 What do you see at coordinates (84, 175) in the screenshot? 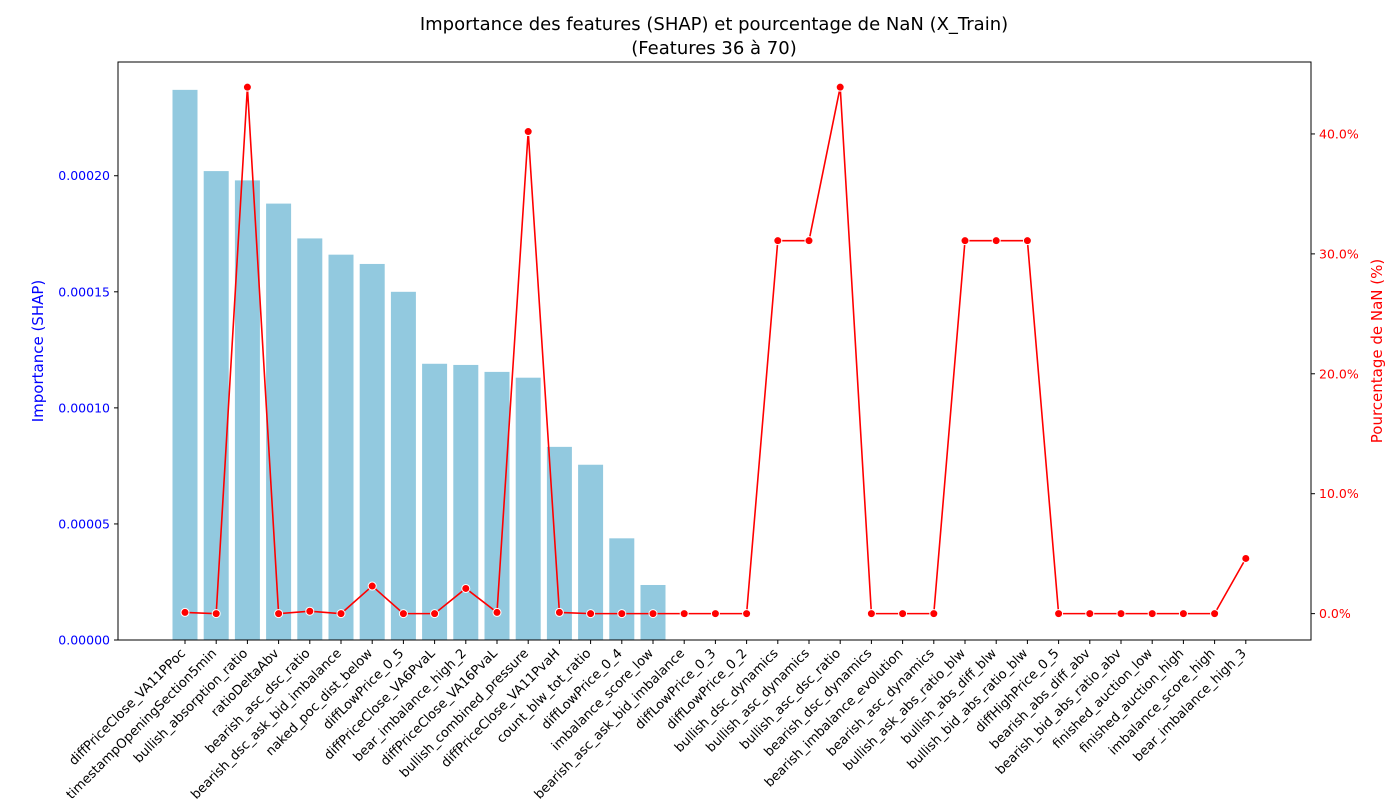
I see `left-y-tick-label: 0.00020` at bounding box center [84, 175].